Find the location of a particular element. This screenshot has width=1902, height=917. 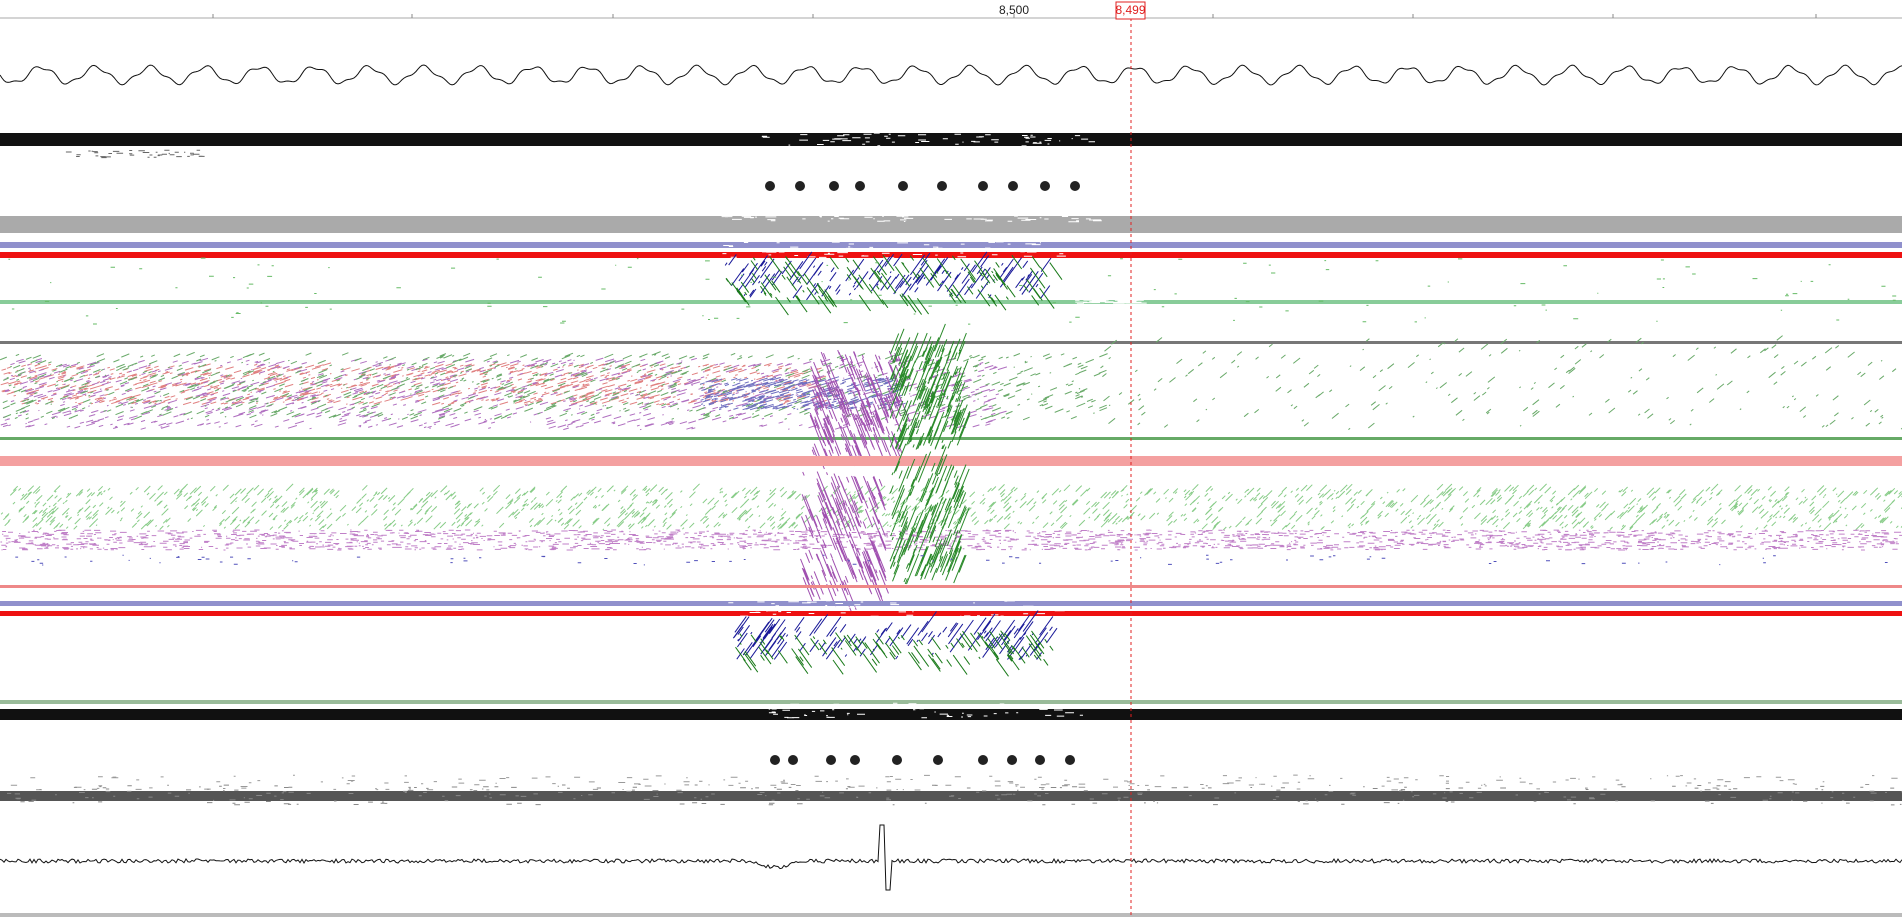

green-sparse-r is located at coordinates (1501, 382).